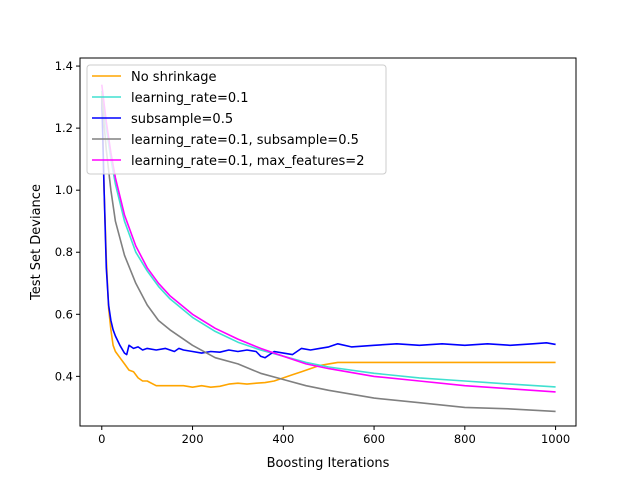  I want to click on y-tick-label: 0.4, so click(64, 376).